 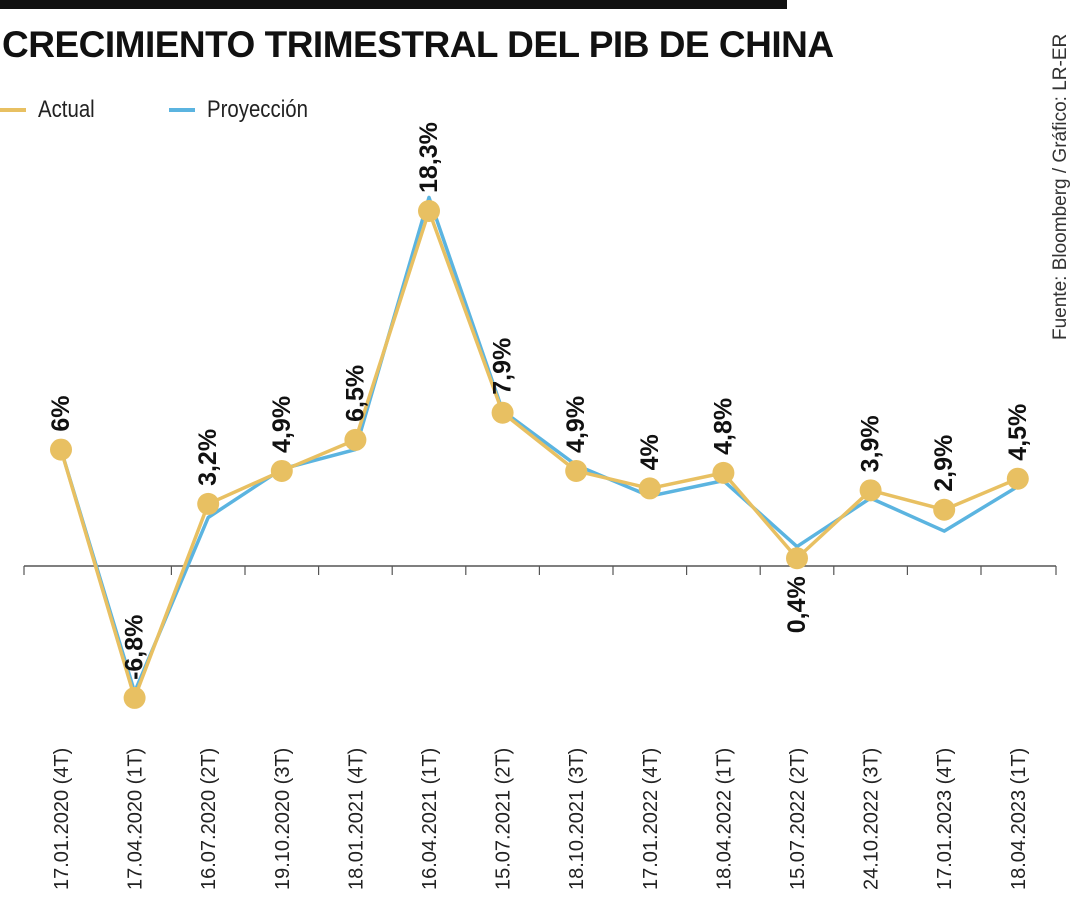 I want to click on data-label: 18,3%, so click(x=429, y=157).